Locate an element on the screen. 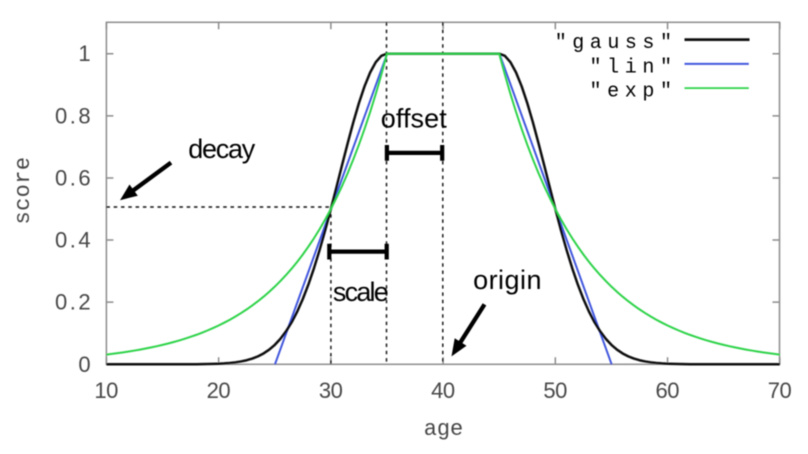 The width and height of the screenshot is (808, 454). svg-text: "gauss" is located at coordinates (613, 43).